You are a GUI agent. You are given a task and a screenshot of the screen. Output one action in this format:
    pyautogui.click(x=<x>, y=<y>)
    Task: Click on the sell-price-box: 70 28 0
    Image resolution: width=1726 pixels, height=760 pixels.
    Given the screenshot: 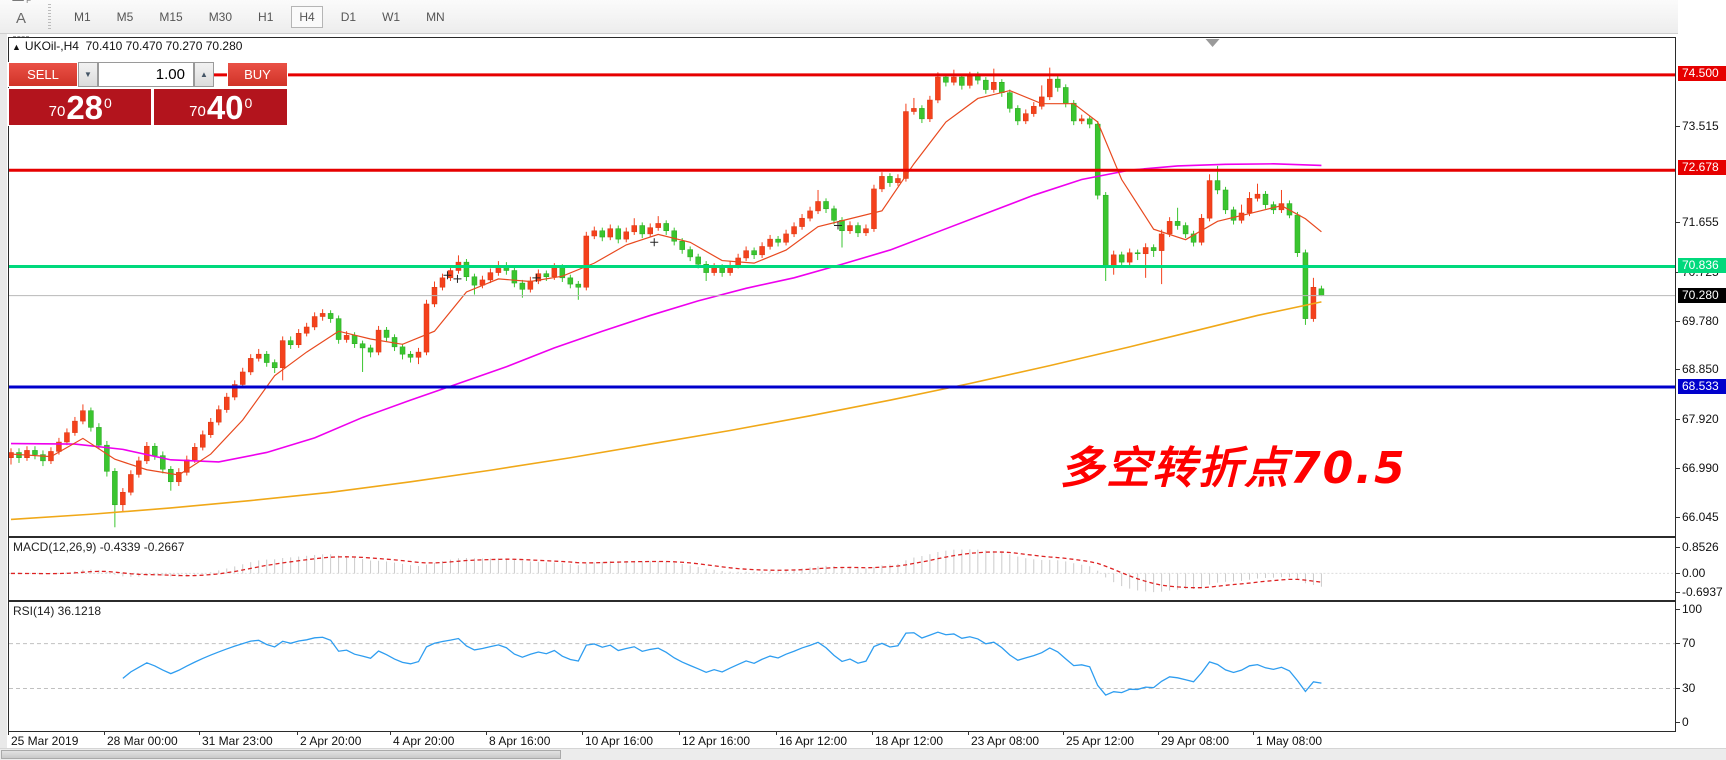 What is the action you would take?
    pyautogui.click(x=80, y=107)
    